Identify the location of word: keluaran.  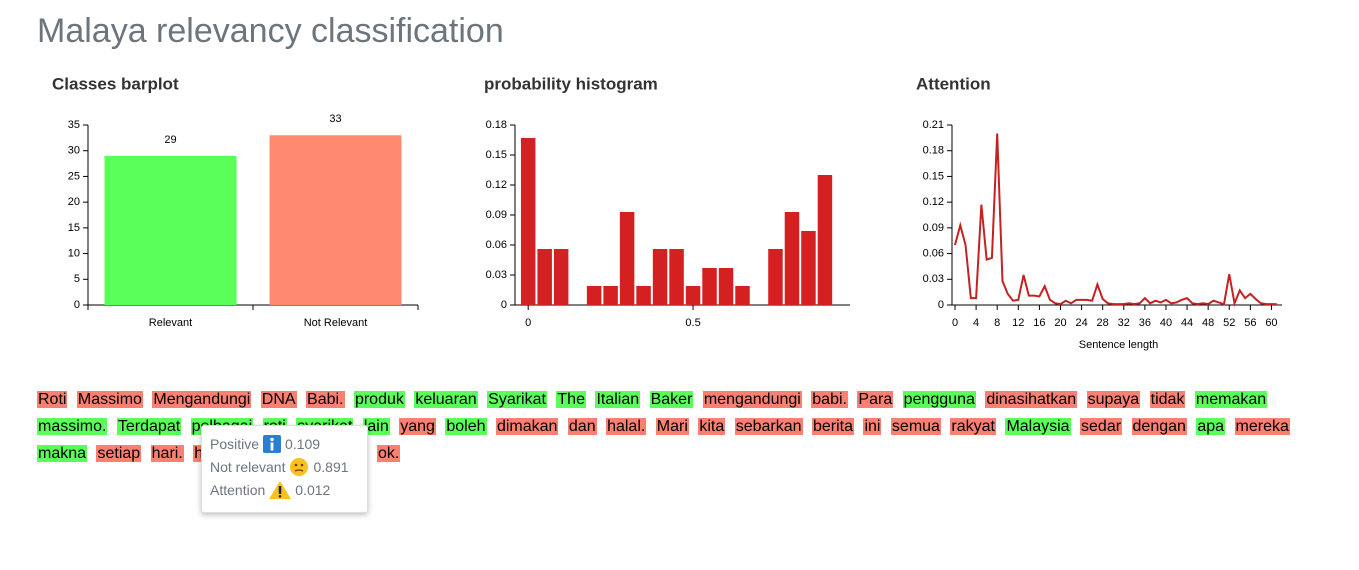
(446, 399).